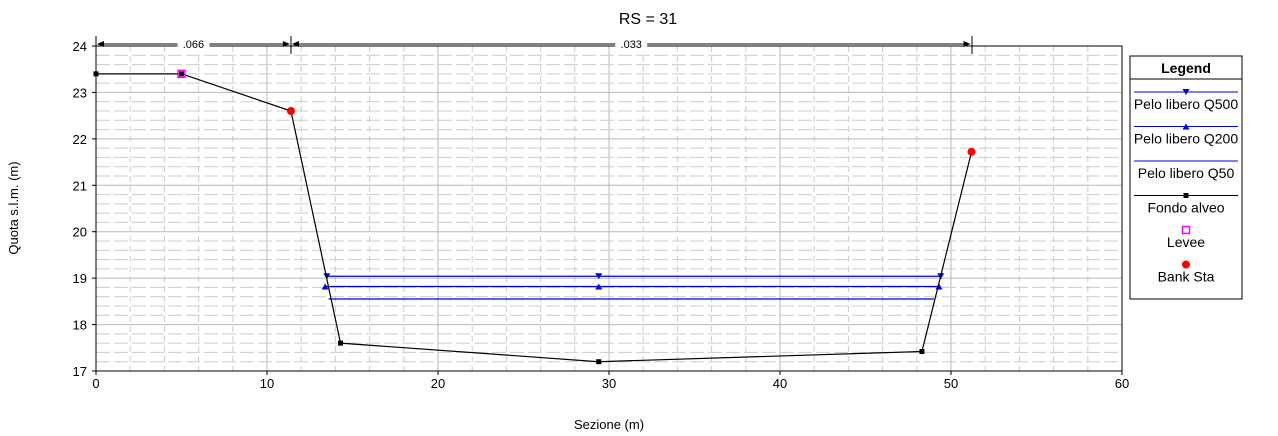 This screenshot has height=436, width=1278. I want to click on y-axis-title: Quota s.l.m. (m), so click(13, 207).